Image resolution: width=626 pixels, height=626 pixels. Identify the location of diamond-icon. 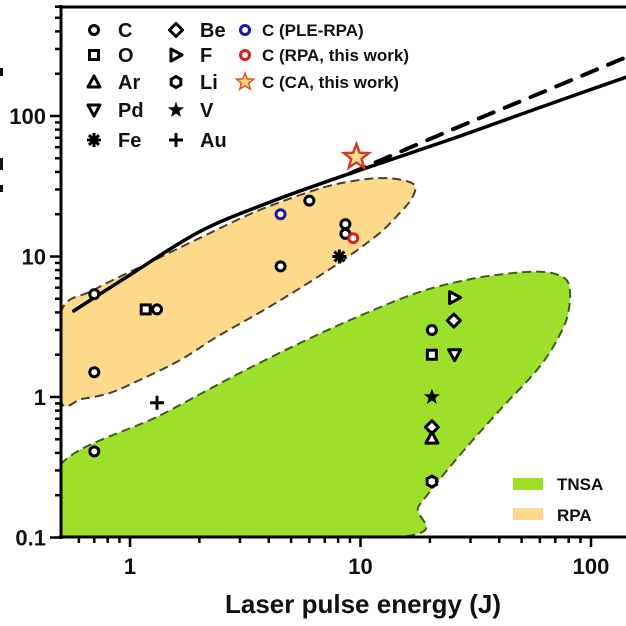
(176, 30).